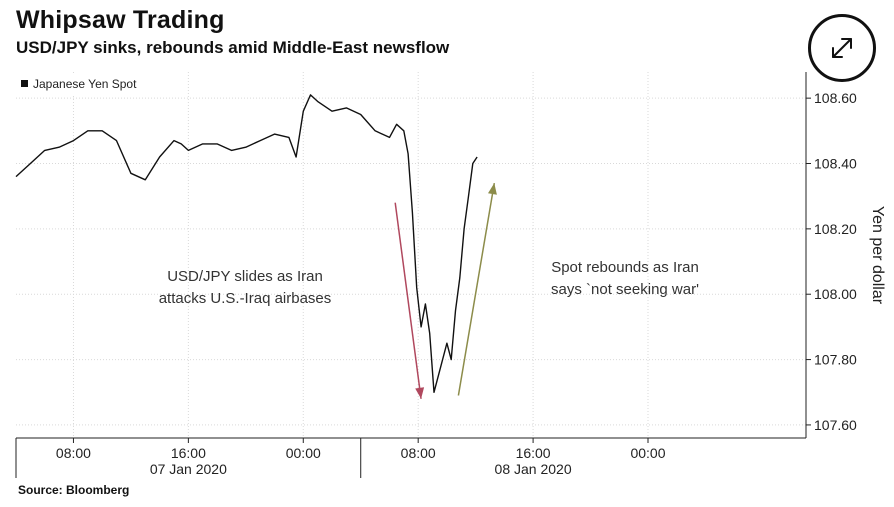 The image size is (894, 507). What do you see at coordinates (74, 490) in the screenshot?
I see `source-note: Source: Bloomberg` at bounding box center [74, 490].